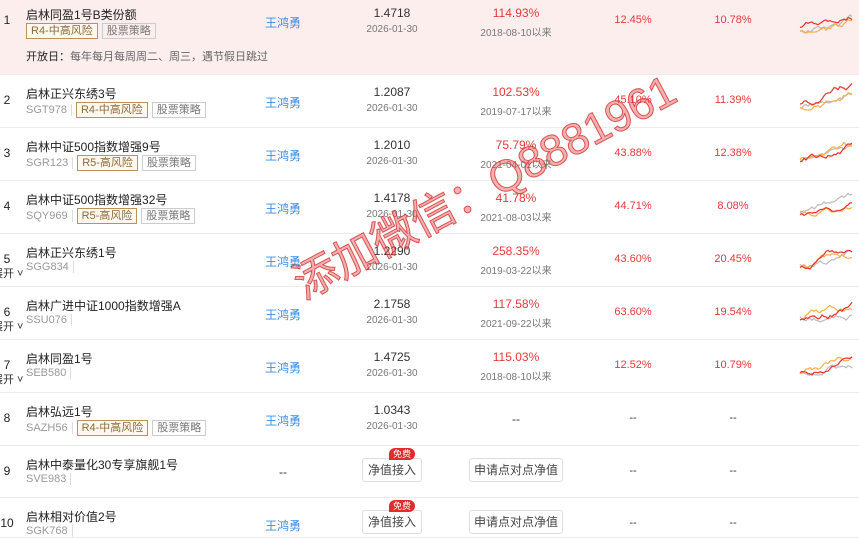 The image size is (859, 538). Describe the element at coordinates (516, 112) in the screenshot. I see `since-date: 2019-07-17以来` at that location.